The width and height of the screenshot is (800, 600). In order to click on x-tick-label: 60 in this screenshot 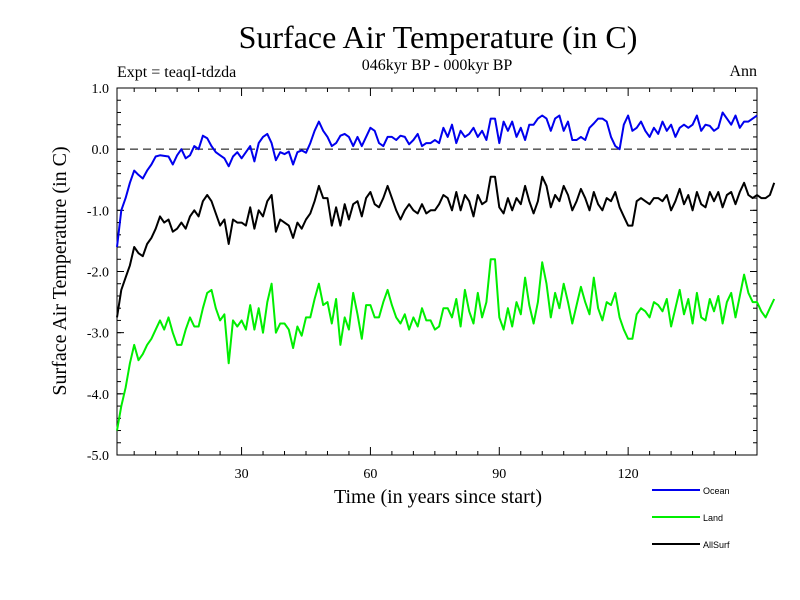, I will do `click(370, 474)`.